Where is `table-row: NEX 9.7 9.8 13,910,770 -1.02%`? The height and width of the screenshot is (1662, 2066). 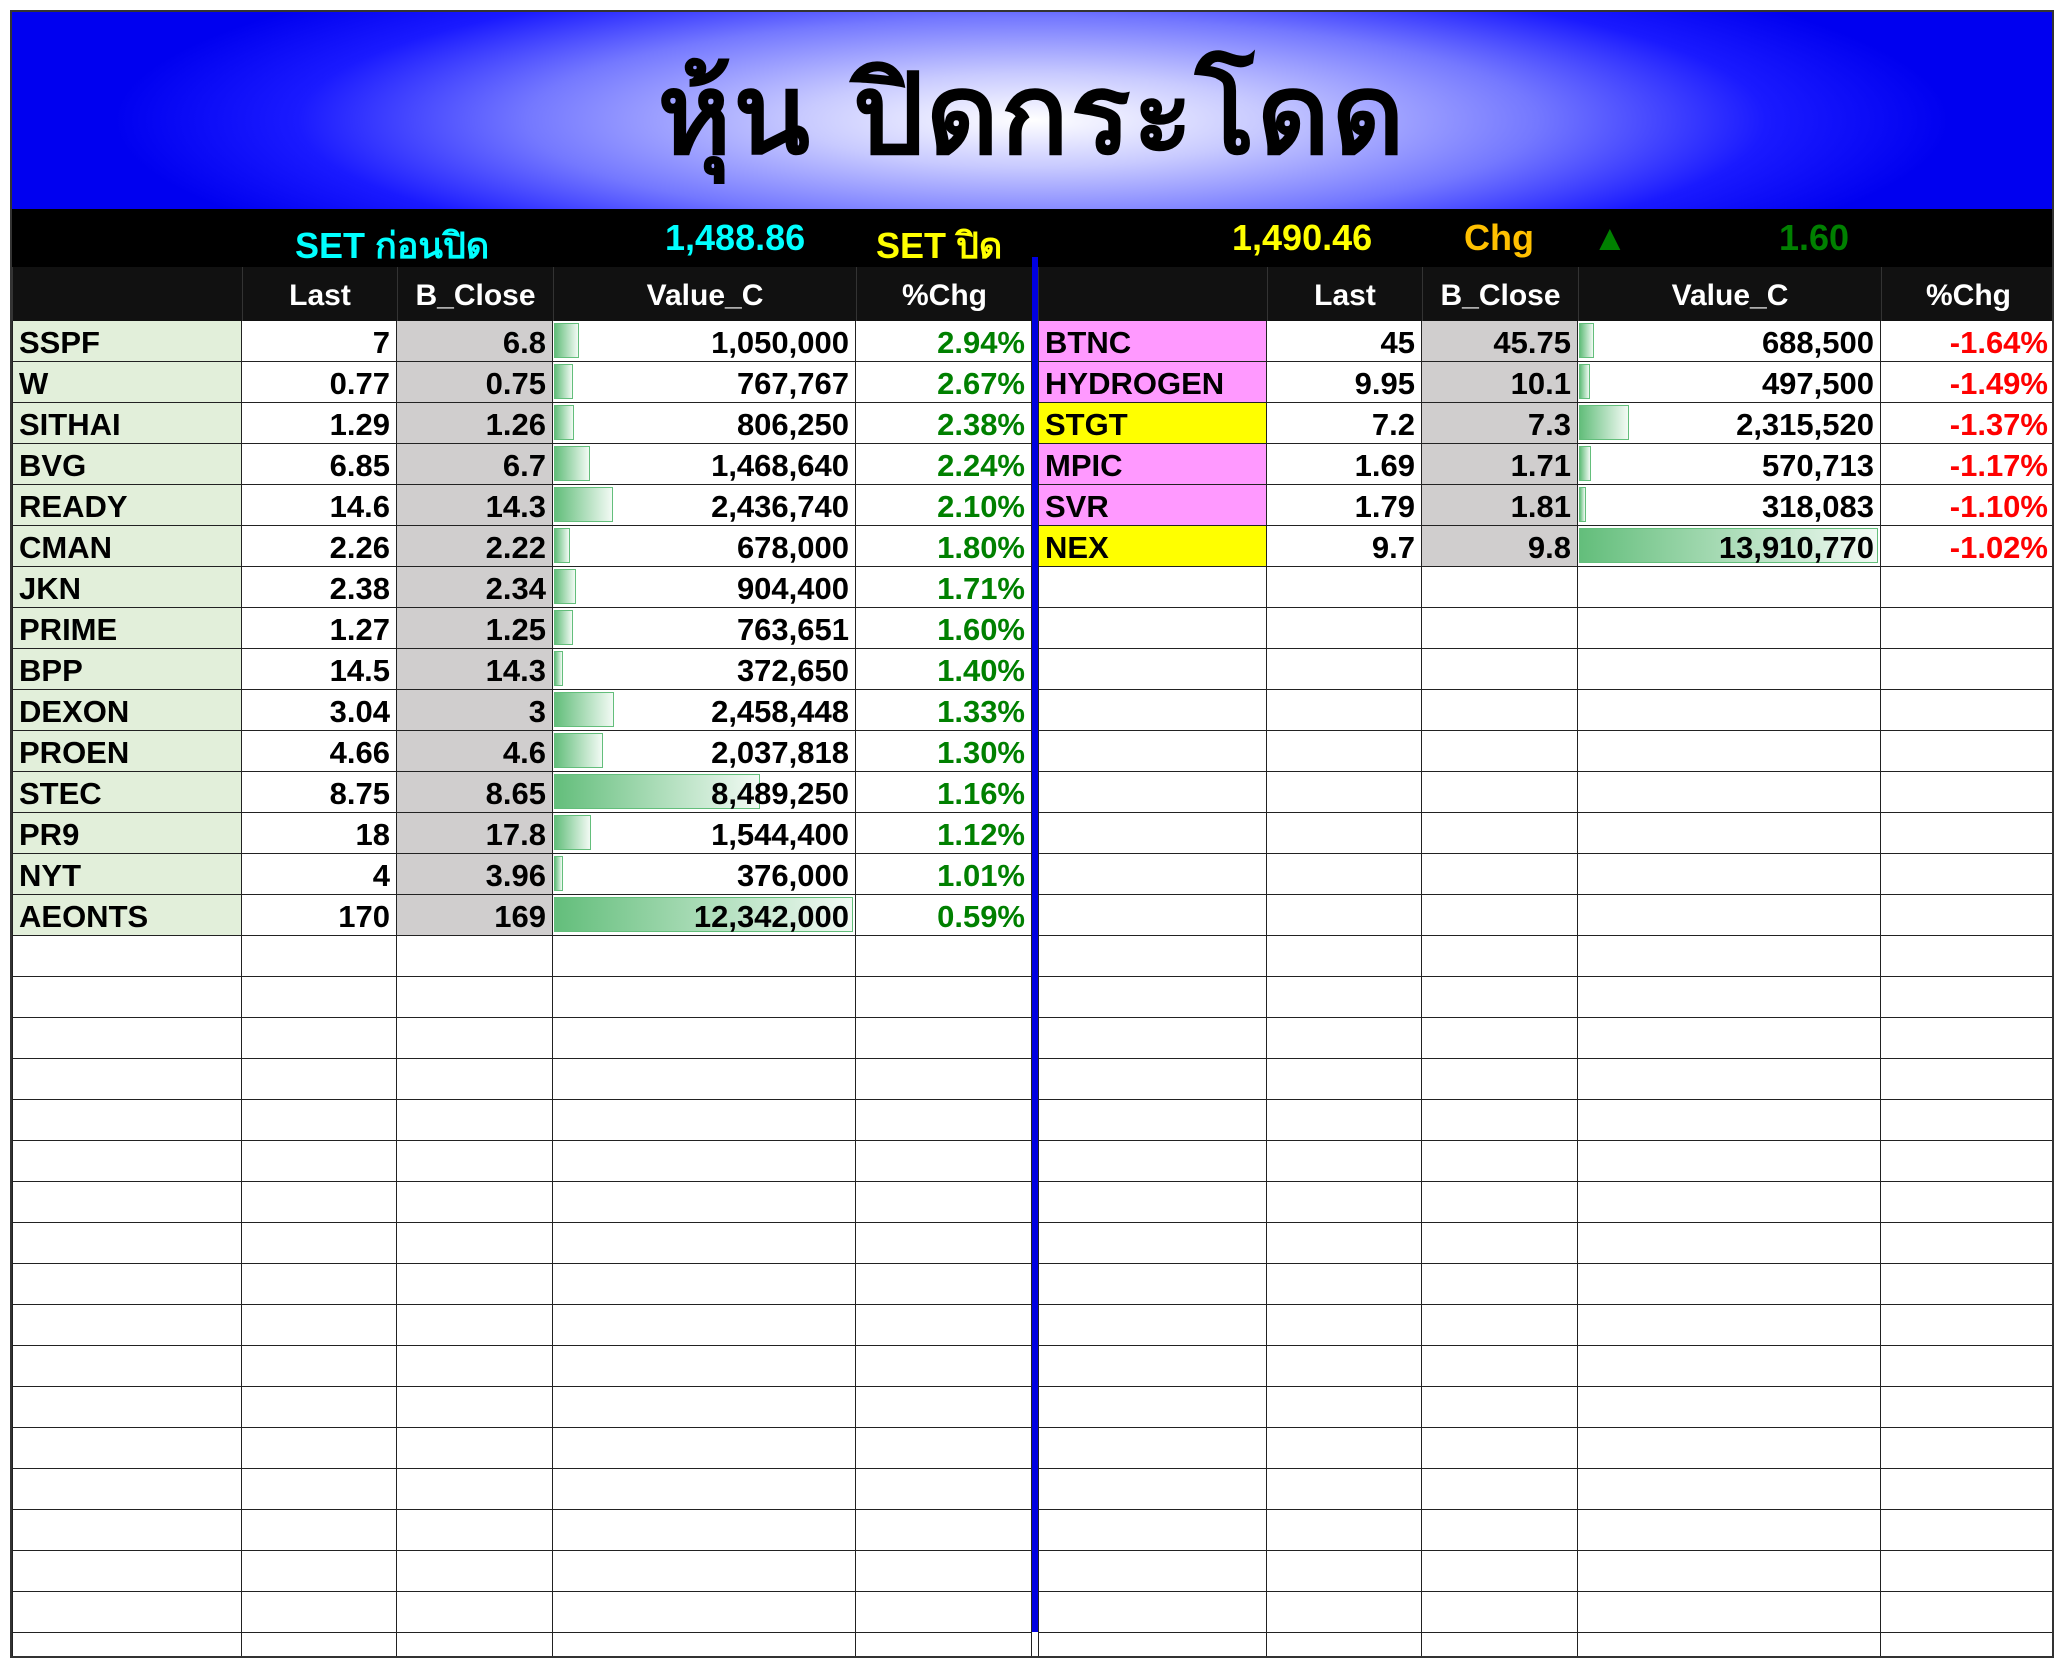
table-row: NEX 9.7 9.8 13,910,770 -1.02% is located at coordinates (1545, 546).